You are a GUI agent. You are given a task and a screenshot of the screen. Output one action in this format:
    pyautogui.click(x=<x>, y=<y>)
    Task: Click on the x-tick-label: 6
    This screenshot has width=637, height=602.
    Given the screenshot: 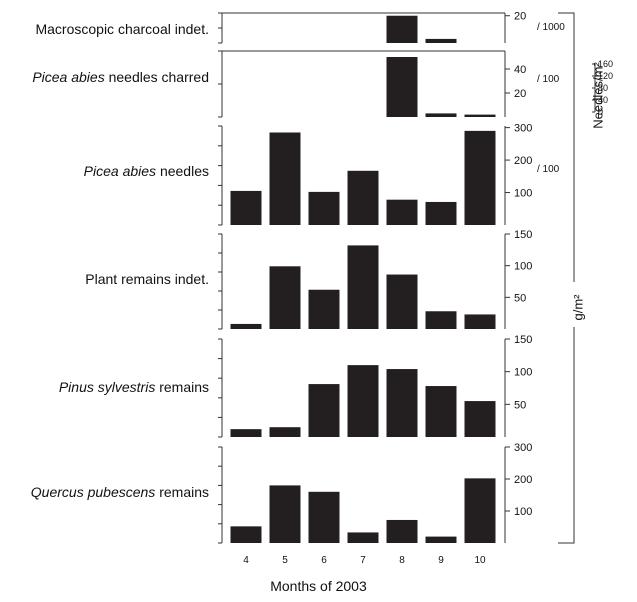 What is the action you would take?
    pyautogui.click(x=324, y=560)
    